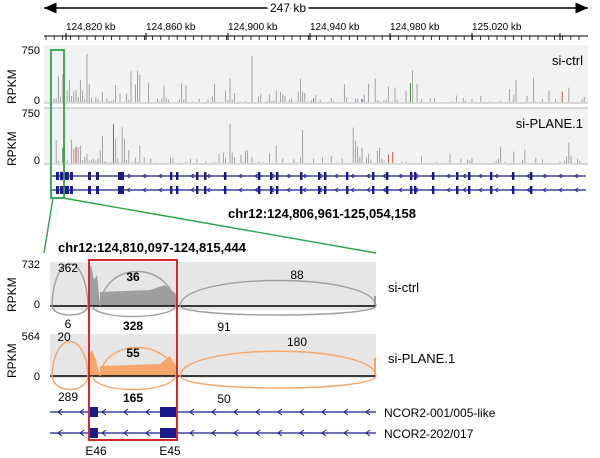  What do you see at coordinates (316, 74) in the screenshot?
I see `top-track-si-ctrl` at bounding box center [316, 74].